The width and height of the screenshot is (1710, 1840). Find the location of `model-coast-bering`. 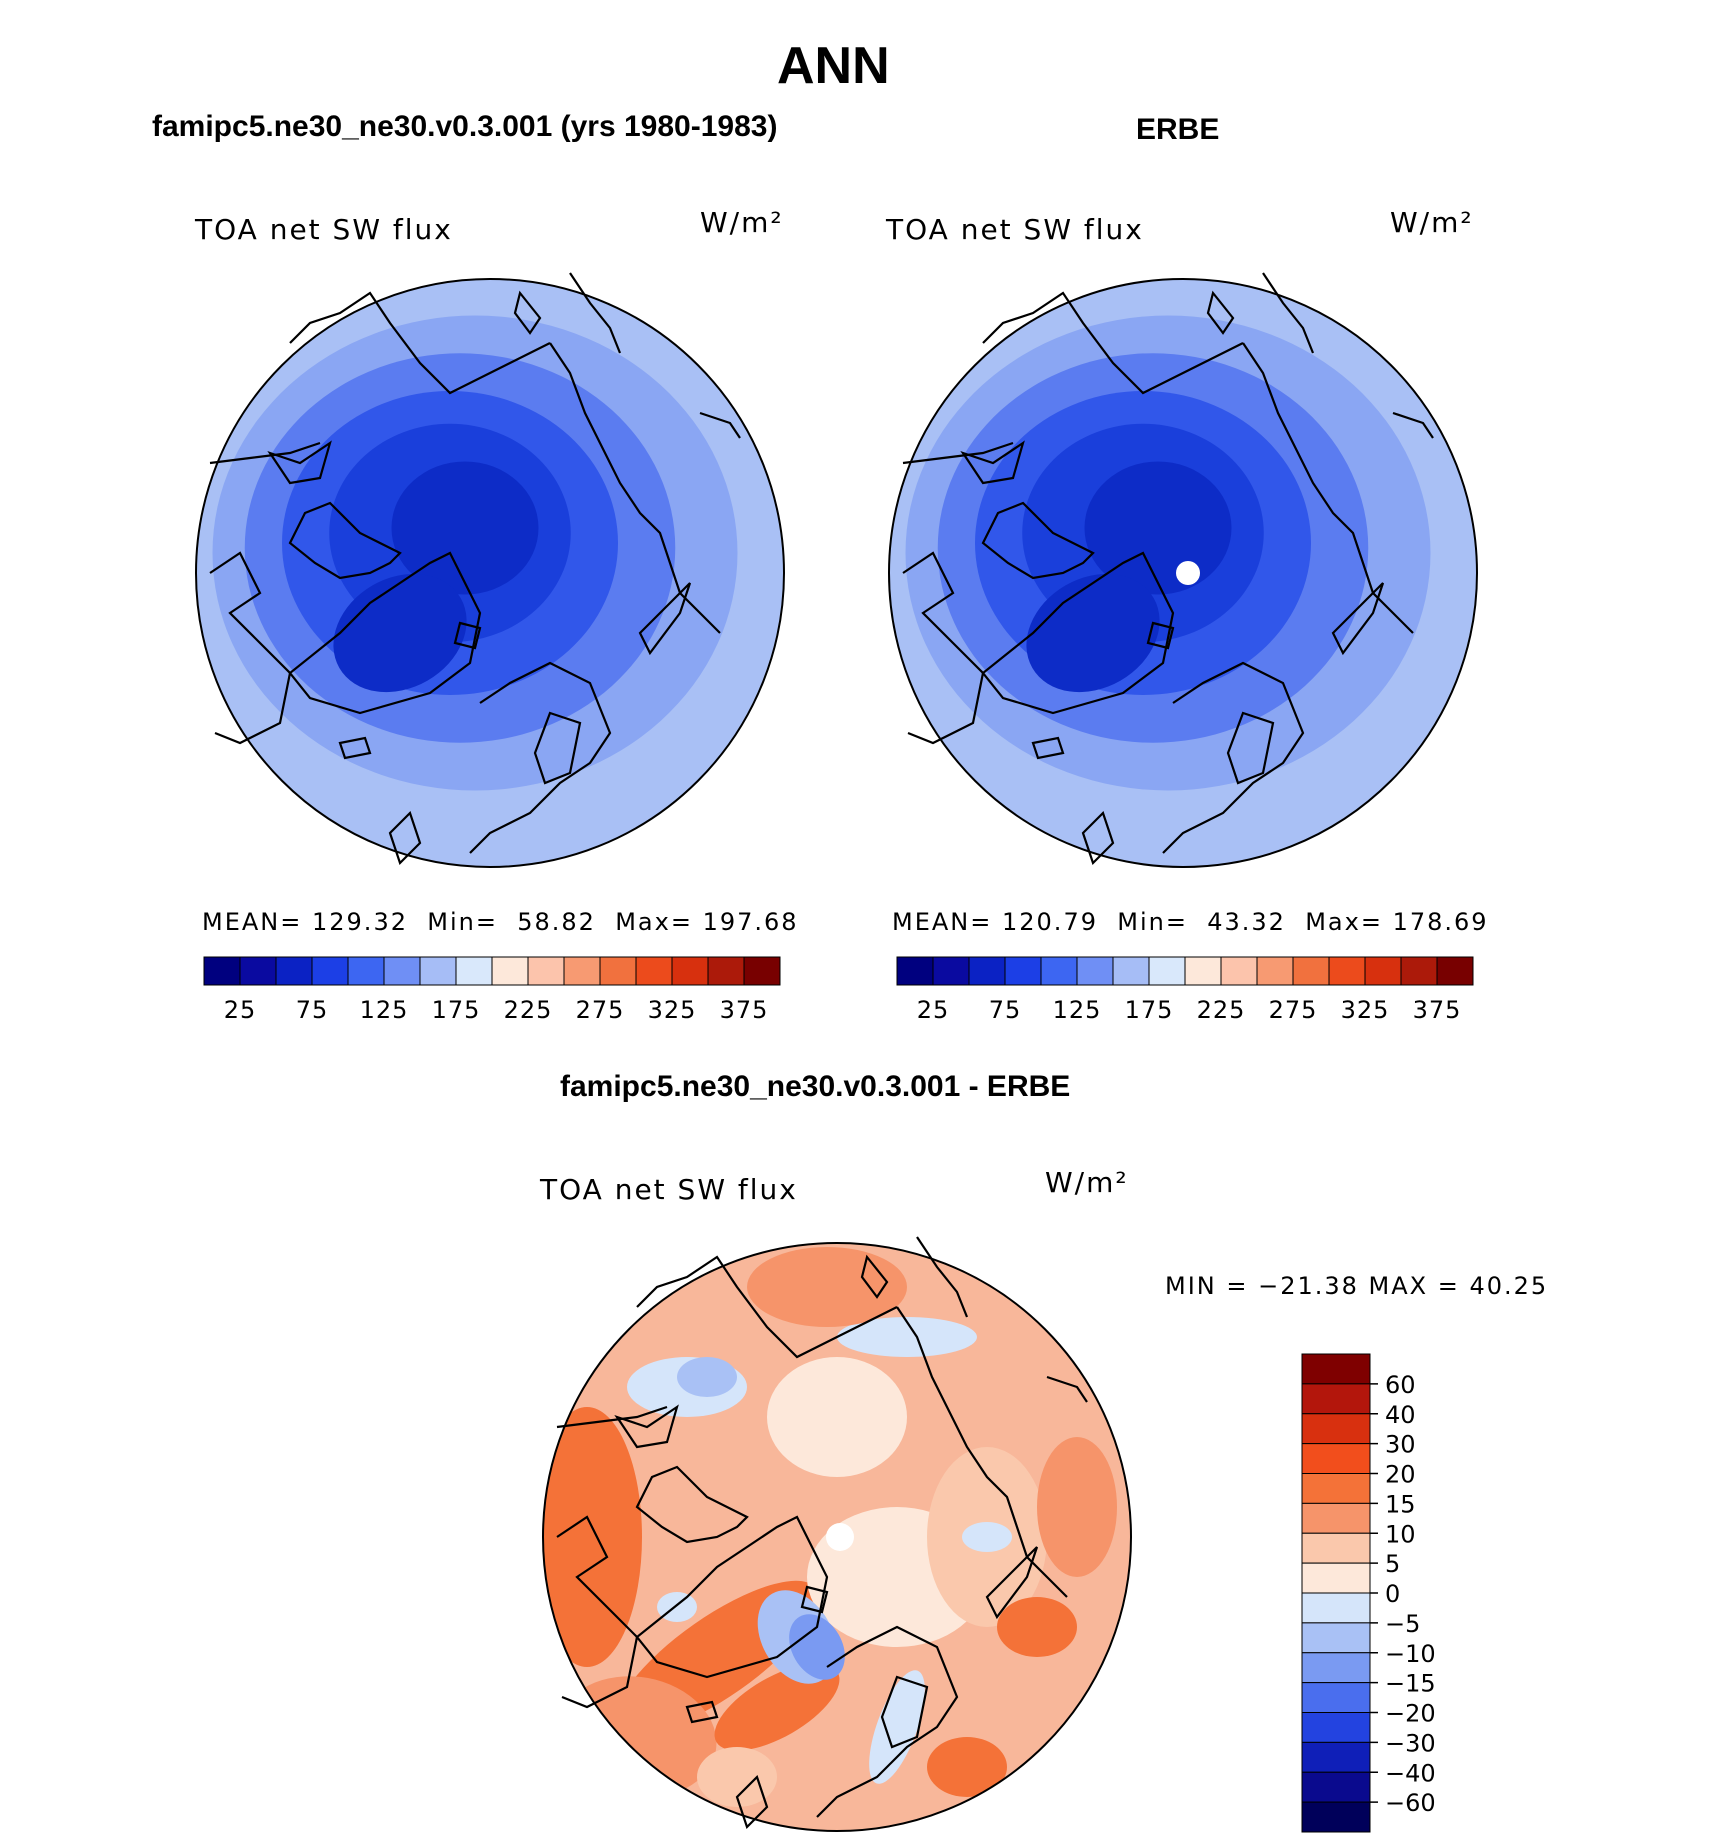

model-coast-bering is located at coordinates (420, 343).